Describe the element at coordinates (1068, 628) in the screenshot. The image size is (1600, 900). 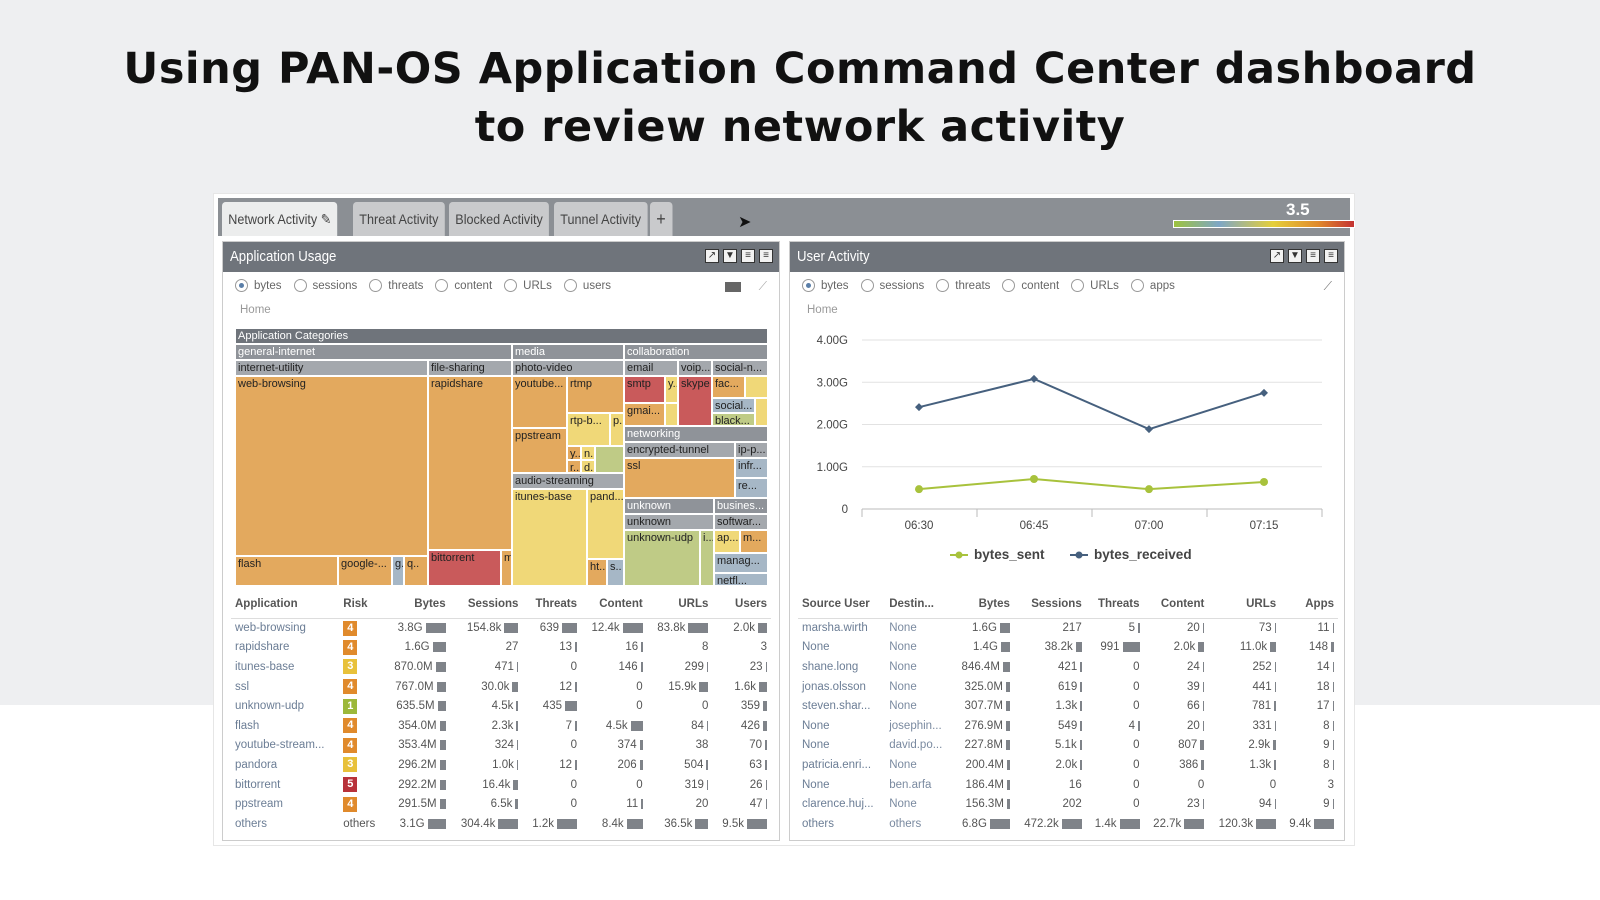
I see `table-row: marsha.wirth None 1.6G 217 5 20 73 11` at that location.